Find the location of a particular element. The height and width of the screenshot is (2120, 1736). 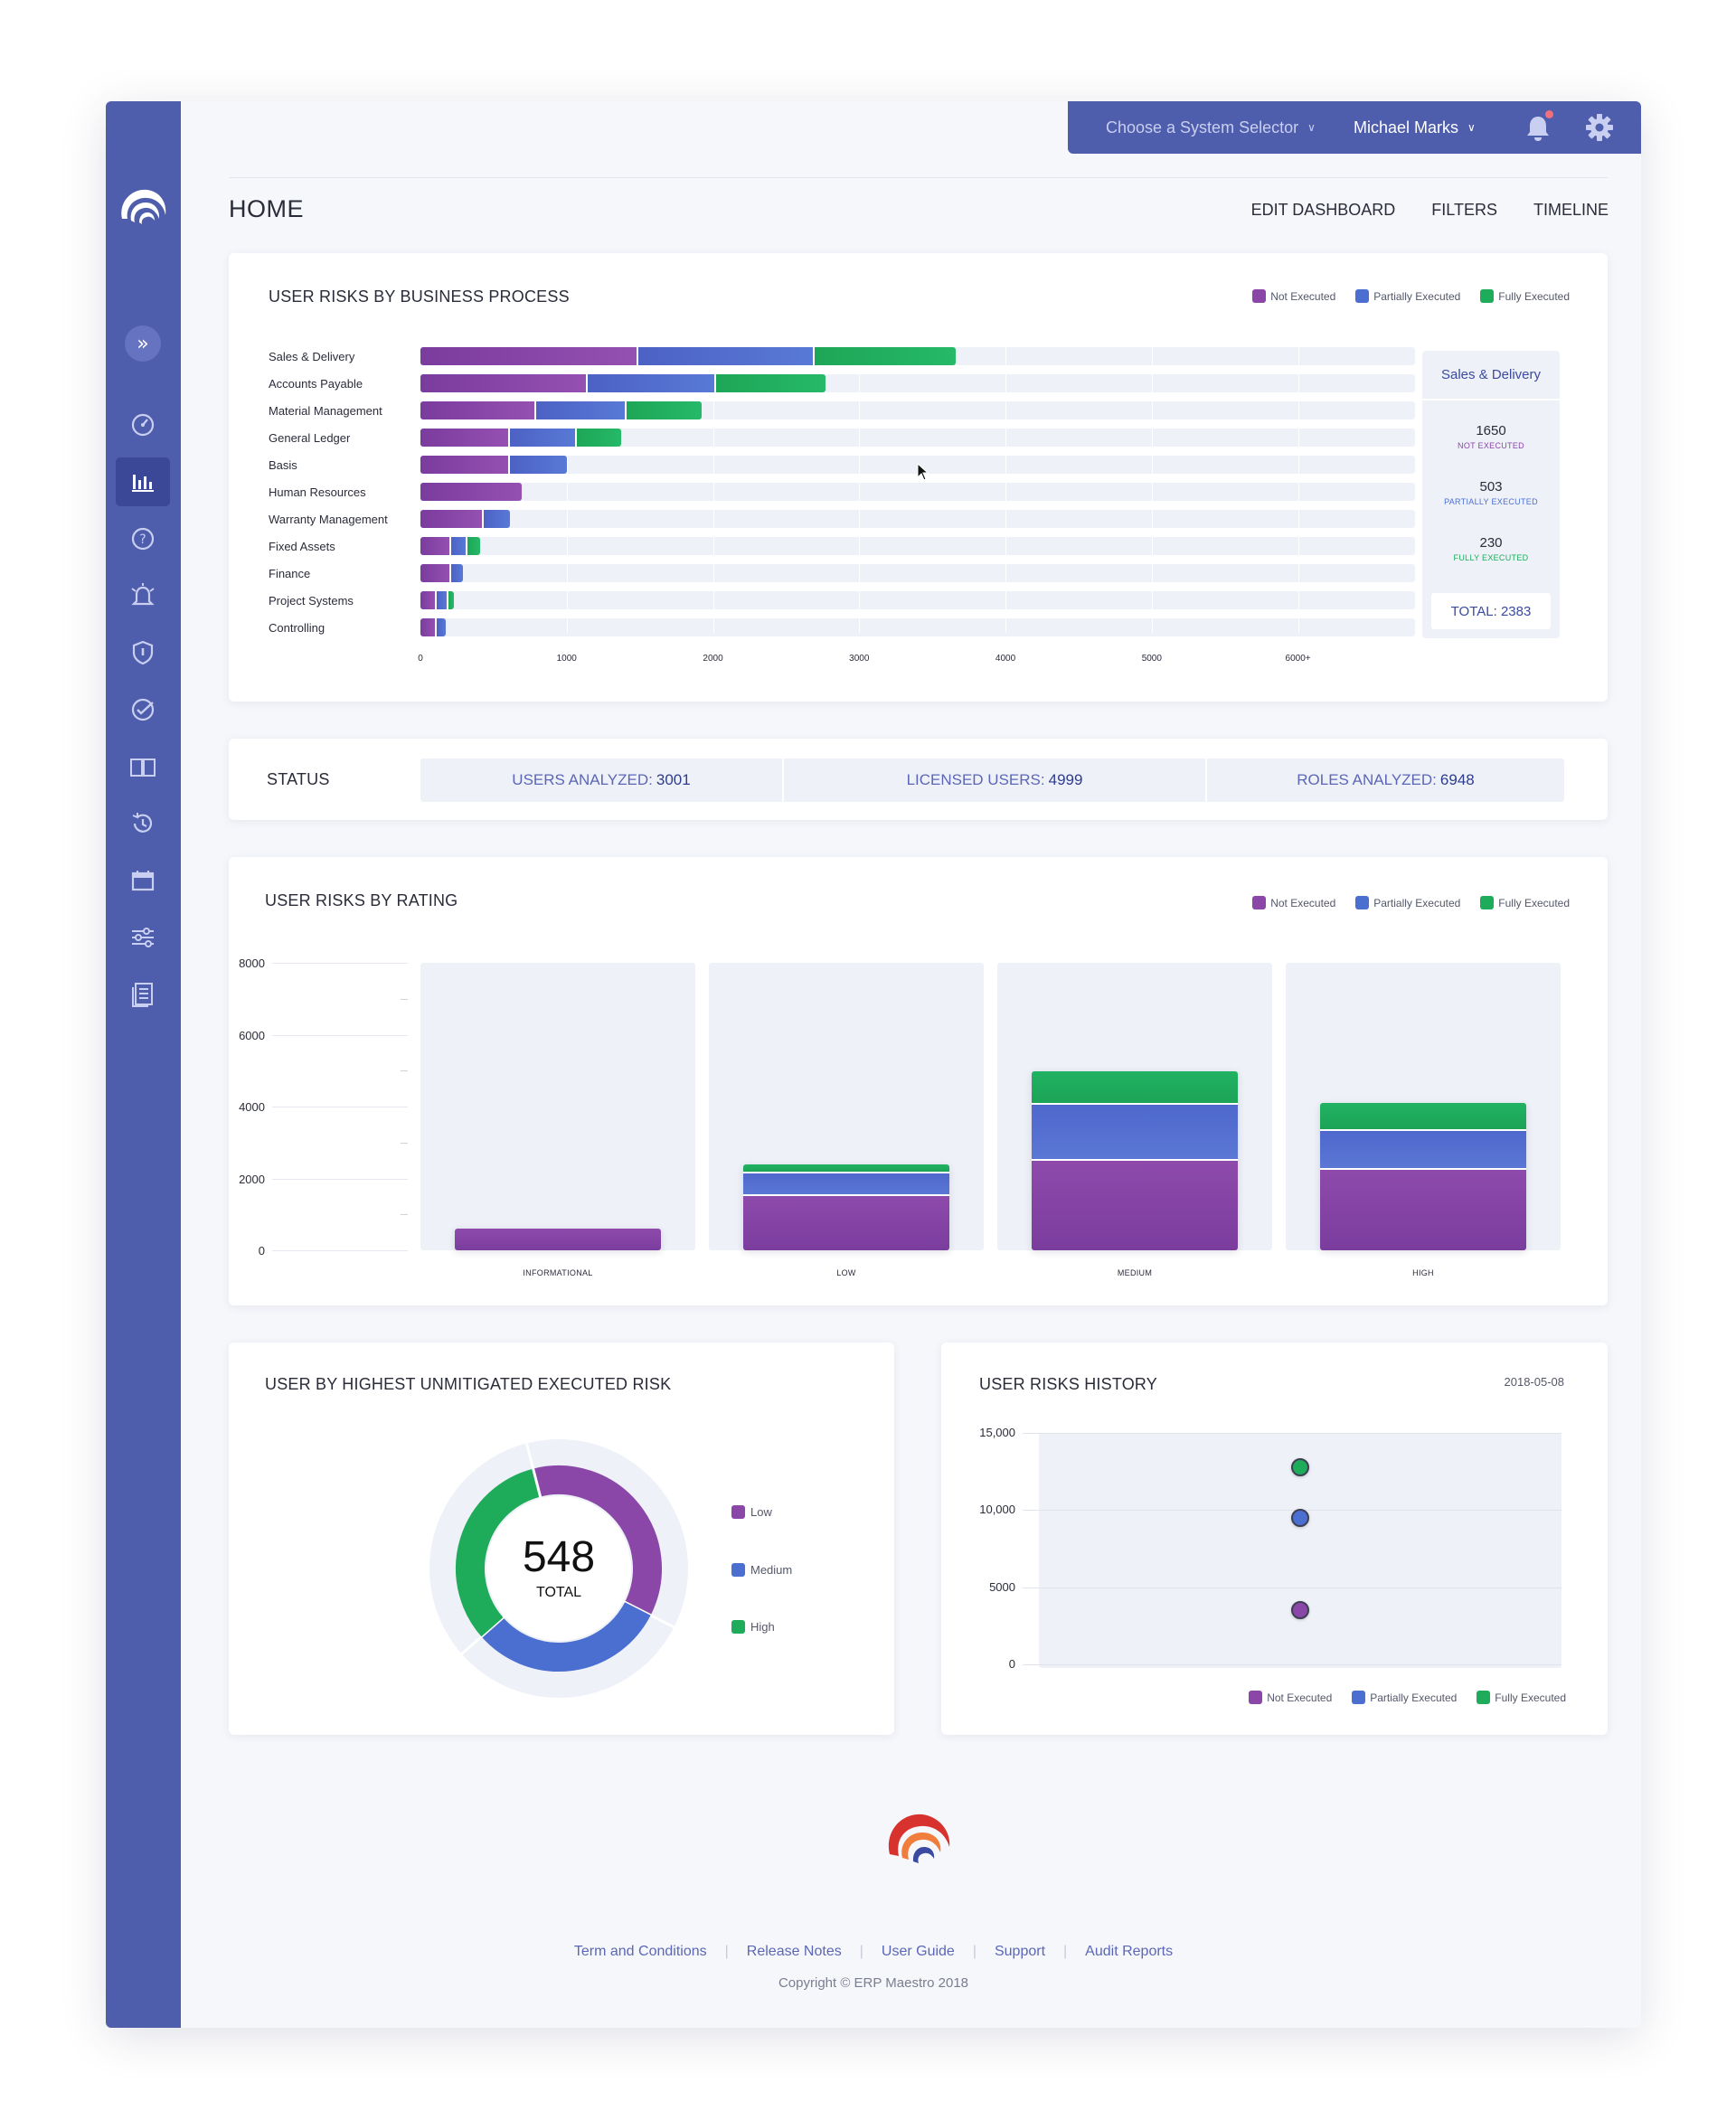

sidebar-item-check-circle is located at coordinates (143, 709).